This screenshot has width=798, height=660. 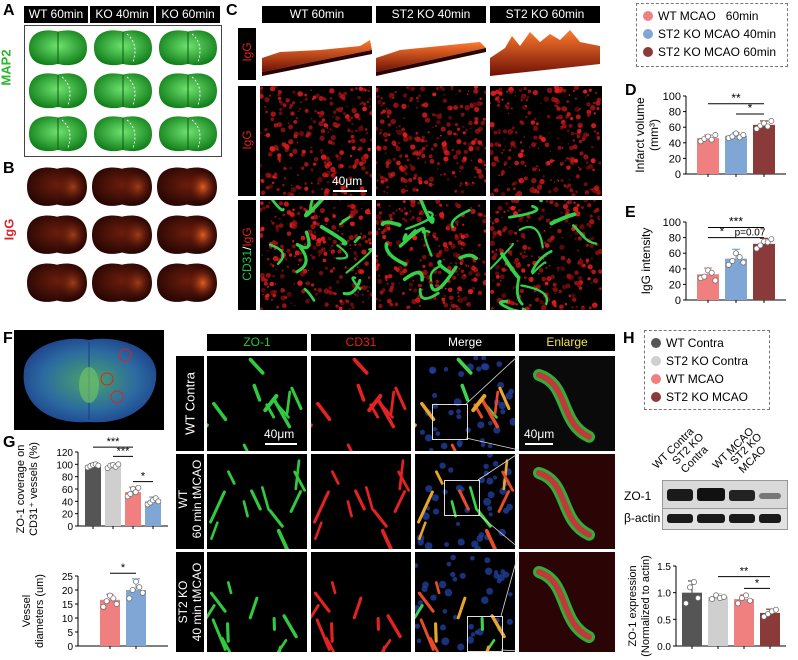 I want to click on y-tick-label: 120, so click(x=64, y=453).